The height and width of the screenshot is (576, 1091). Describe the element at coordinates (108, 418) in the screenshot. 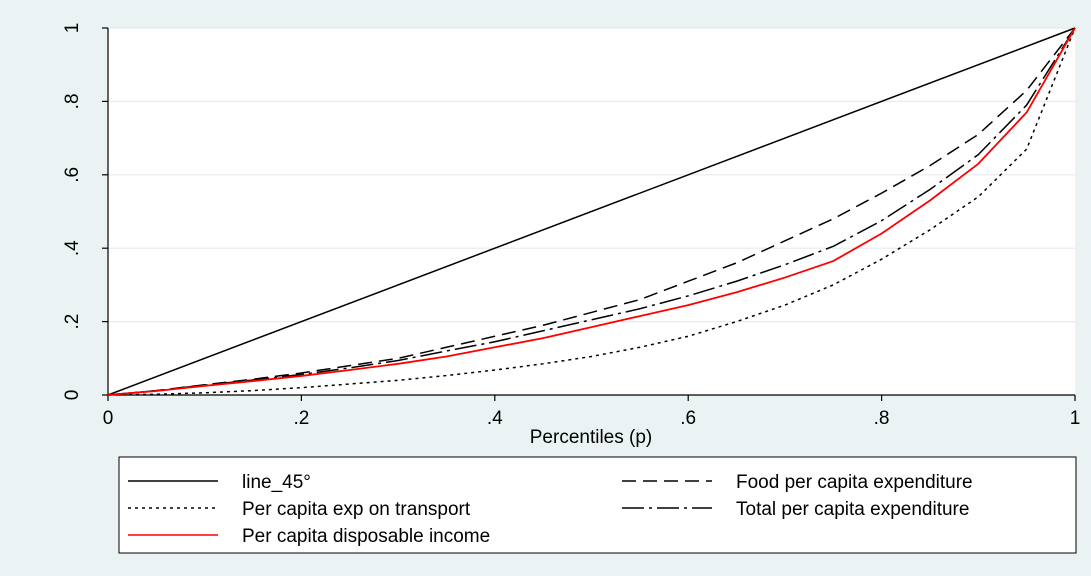

I see `x-tick-label-0: 0` at that location.